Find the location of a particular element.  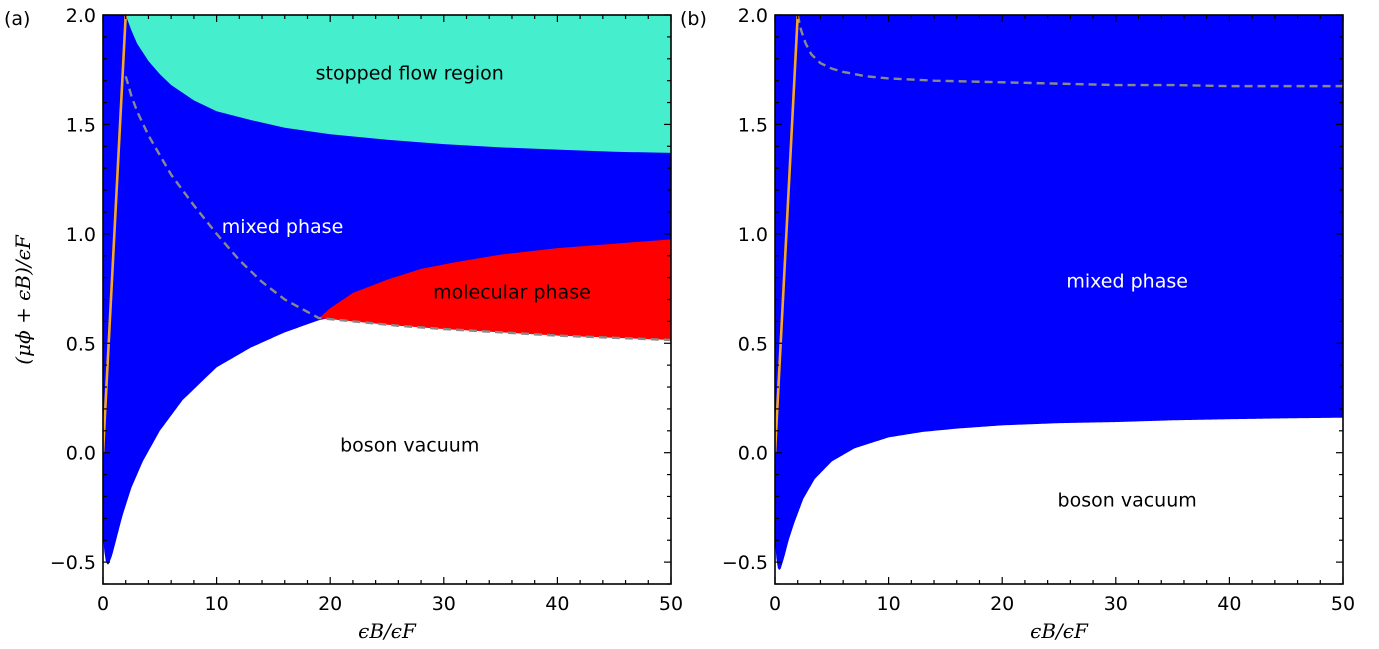

dashed-boundary-line is located at coordinates (1069, 51).